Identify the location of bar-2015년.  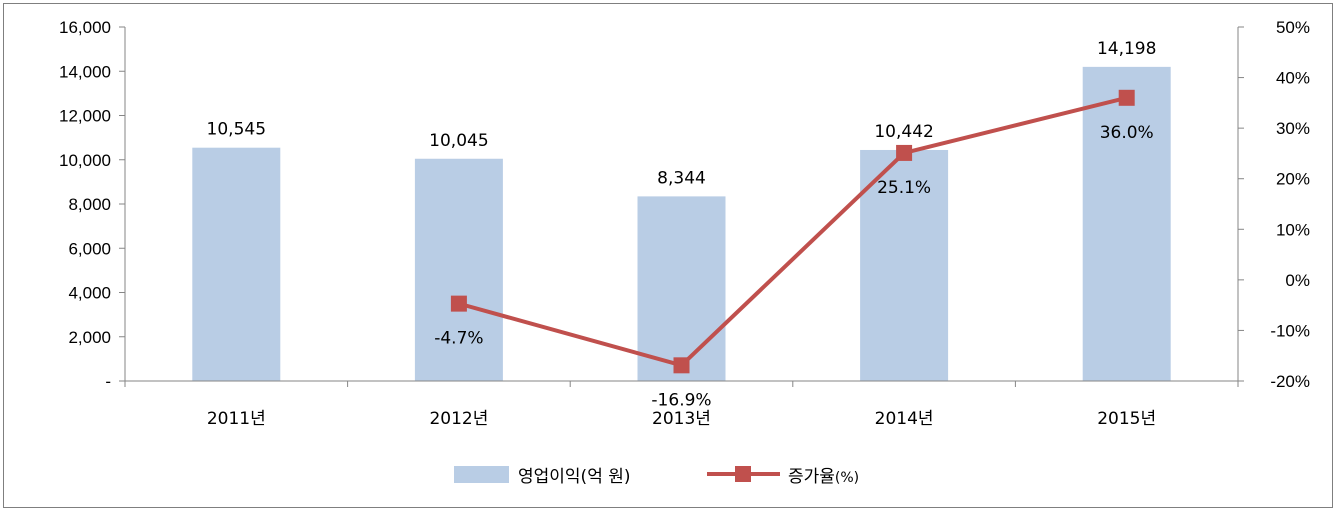
(1126, 223).